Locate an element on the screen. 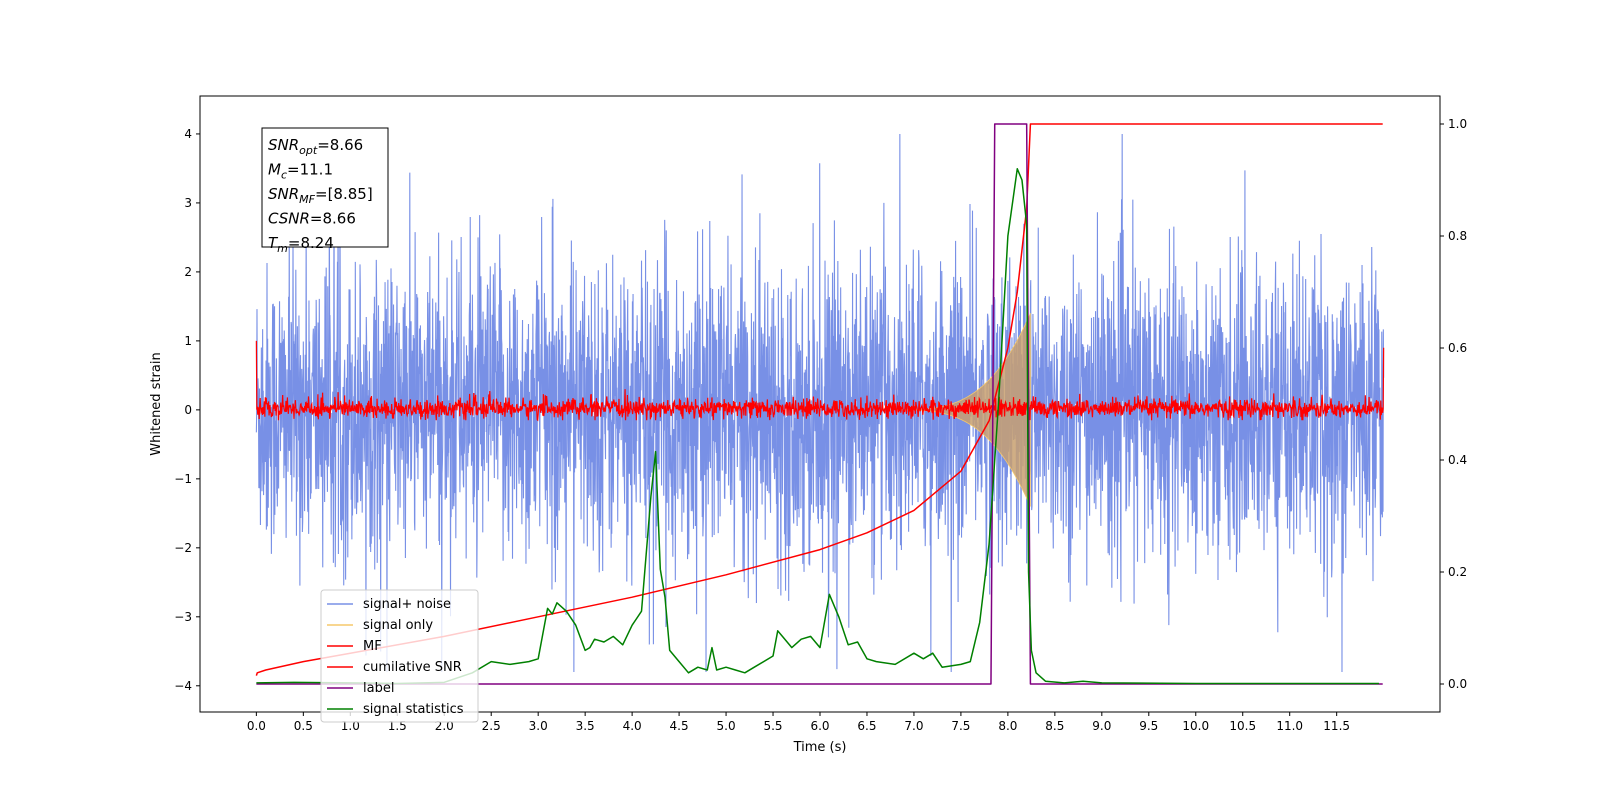  y2-tick-label: 0.4 is located at coordinates (1457, 460).